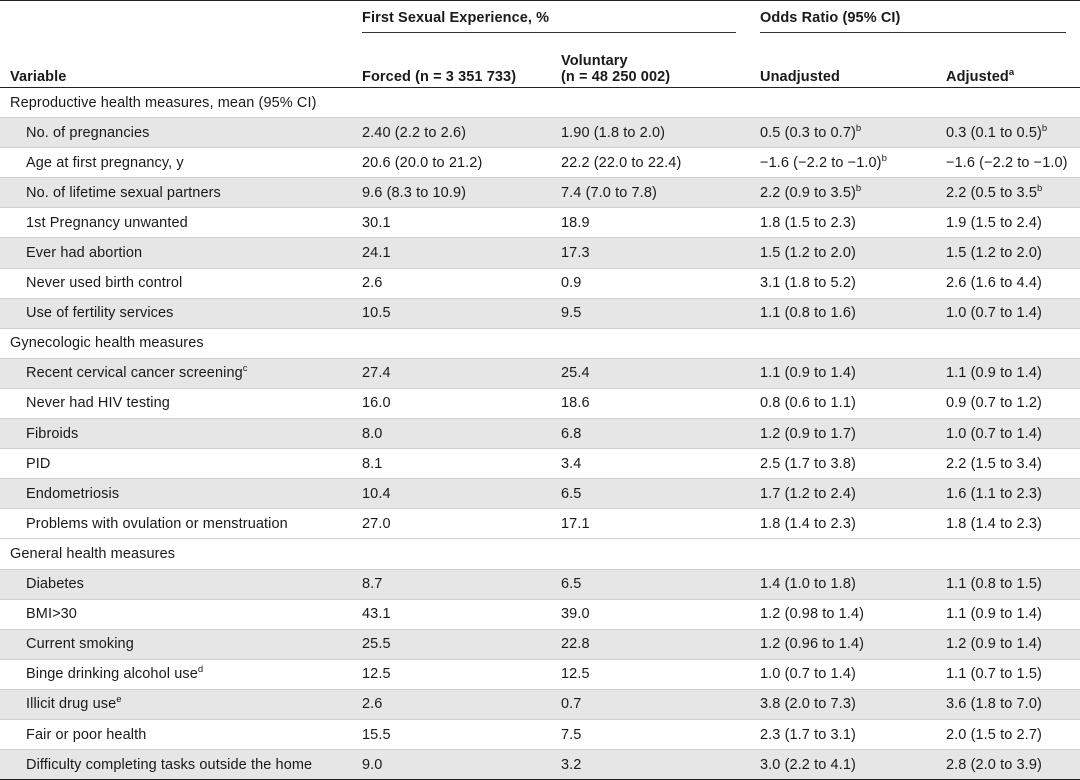 This screenshot has width=1080, height=780. What do you see at coordinates (575, 674) in the screenshot?
I see `voluntary-cell-text: 12.5` at bounding box center [575, 674].